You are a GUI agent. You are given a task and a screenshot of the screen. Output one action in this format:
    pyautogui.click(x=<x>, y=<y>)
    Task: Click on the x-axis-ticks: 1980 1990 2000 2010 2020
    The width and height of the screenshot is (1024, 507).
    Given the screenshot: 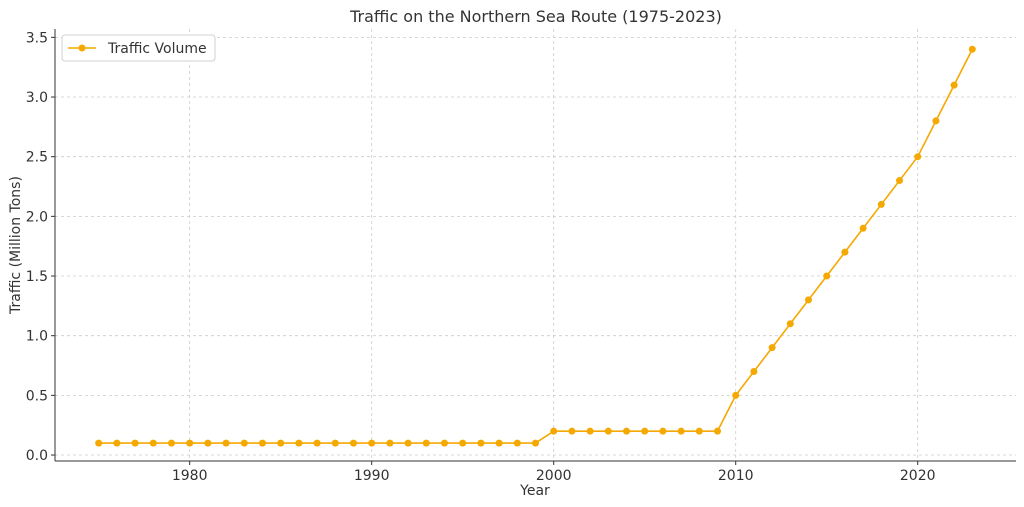 What is the action you would take?
    pyautogui.click(x=554, y=472)
    